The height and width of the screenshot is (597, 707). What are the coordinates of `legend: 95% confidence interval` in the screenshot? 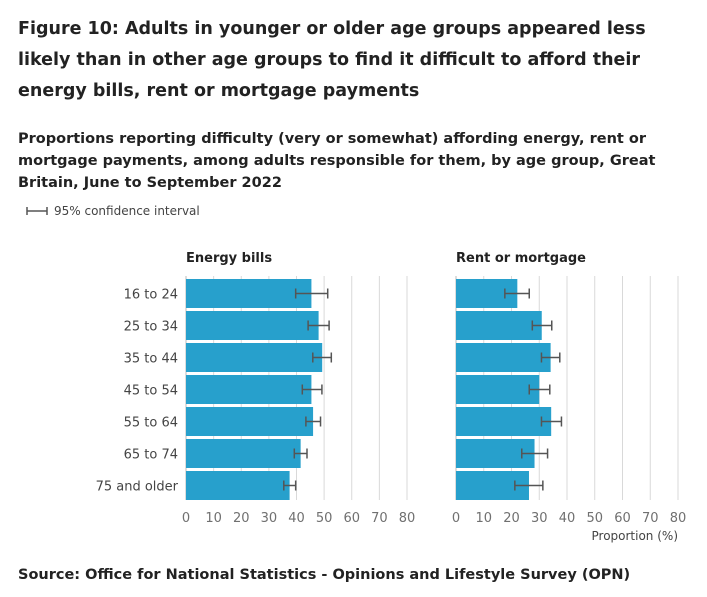 It's located at (113, 211).